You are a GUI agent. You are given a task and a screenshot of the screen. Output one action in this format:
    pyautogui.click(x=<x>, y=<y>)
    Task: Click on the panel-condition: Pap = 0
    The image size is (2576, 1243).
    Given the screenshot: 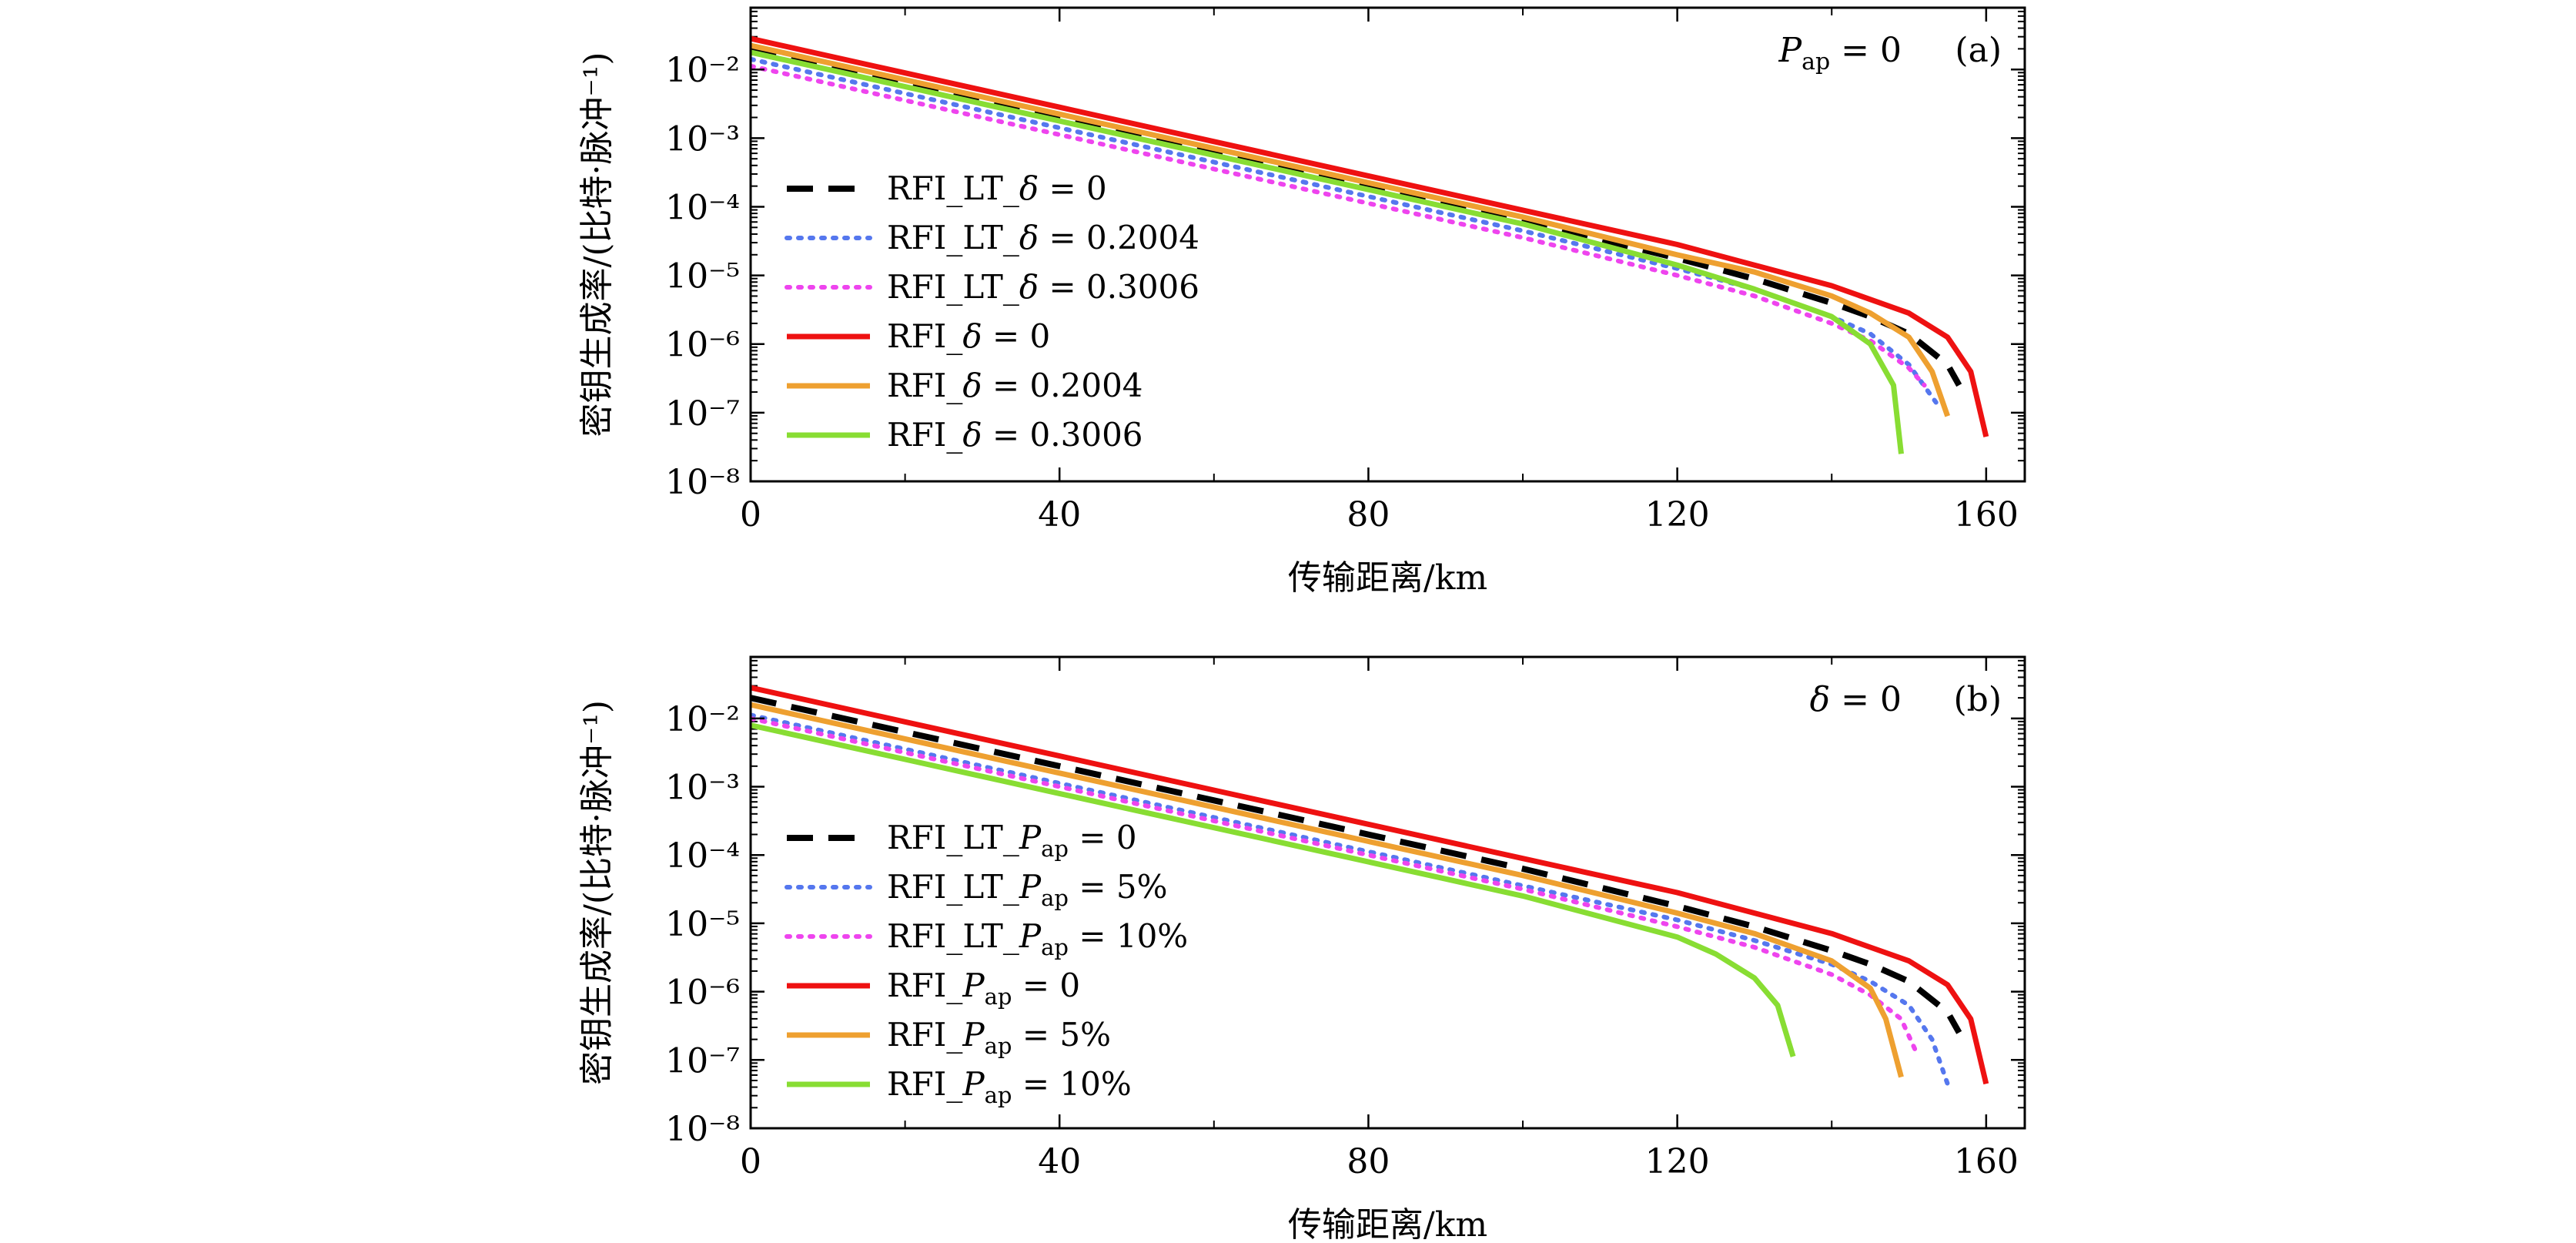 What is the action you would take?
    pyautogui.click(x=1840, y=53)
    